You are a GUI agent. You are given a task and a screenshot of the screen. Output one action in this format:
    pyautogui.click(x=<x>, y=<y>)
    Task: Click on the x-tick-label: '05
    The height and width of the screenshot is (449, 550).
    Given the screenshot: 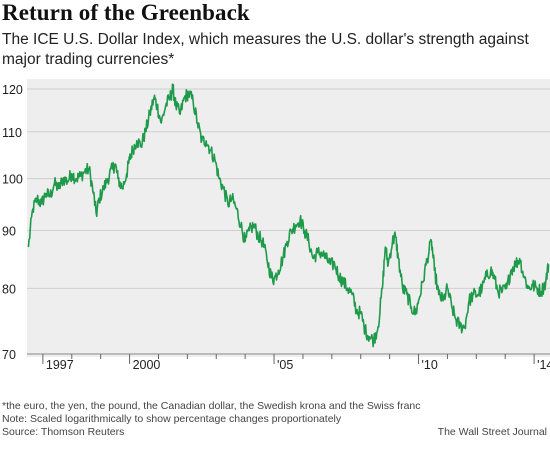 What is the action you would take?
    pyautogui.click(x=285, y=365)
    